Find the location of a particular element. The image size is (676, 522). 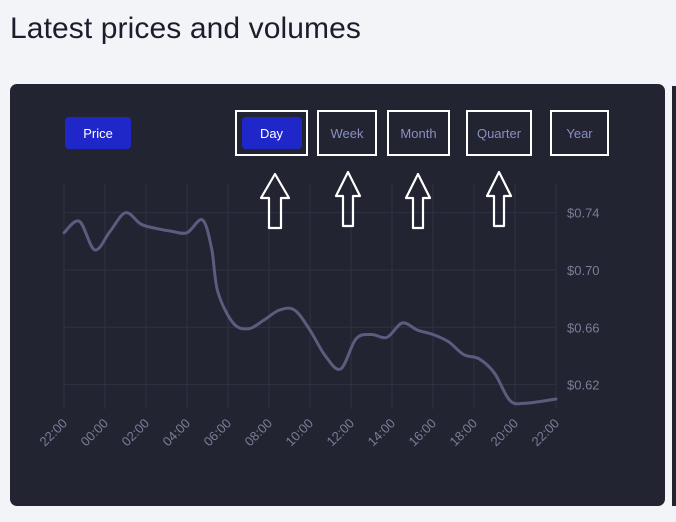

x-tick-label: 18:00 is located at coordinates (464, 433).